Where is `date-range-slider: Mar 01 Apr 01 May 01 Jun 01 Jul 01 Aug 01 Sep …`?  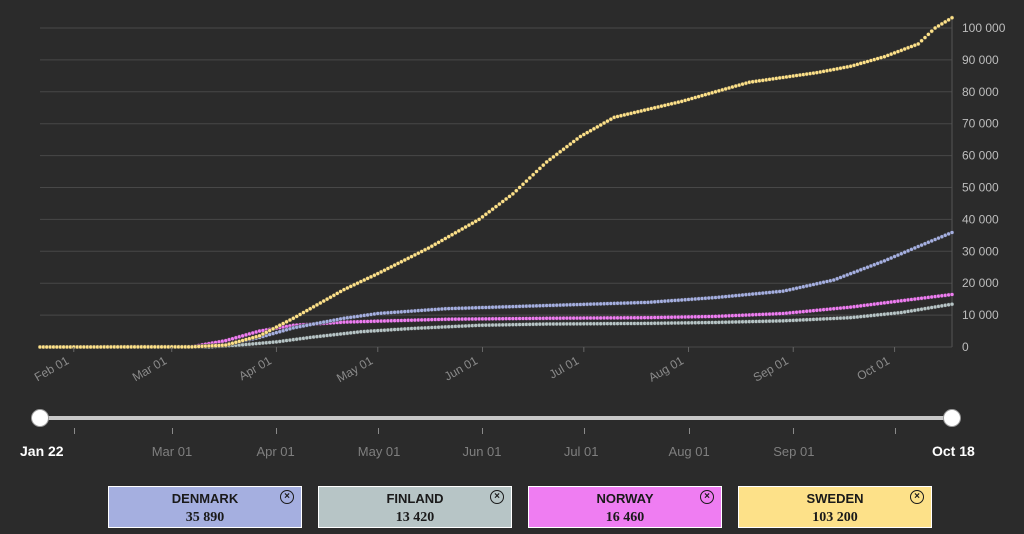
date-range-slider: Mar 01 Apr 01 May 01 Jun 01 Jul 01 Aug 01 Sep … is located at coordinates (512, 435).